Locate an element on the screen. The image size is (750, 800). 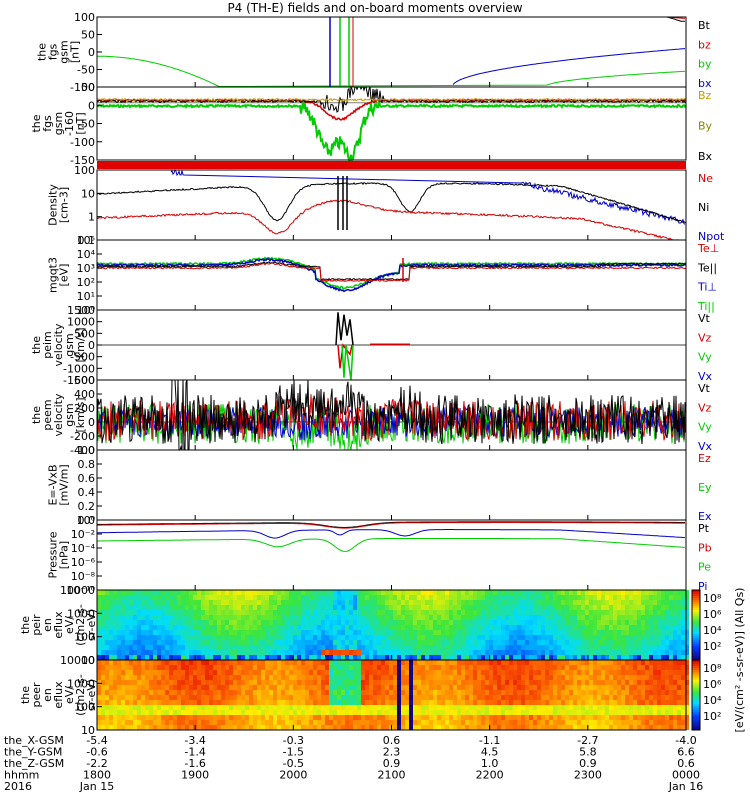
legend-ex-6: Ex is located at coordinates (705, 516).